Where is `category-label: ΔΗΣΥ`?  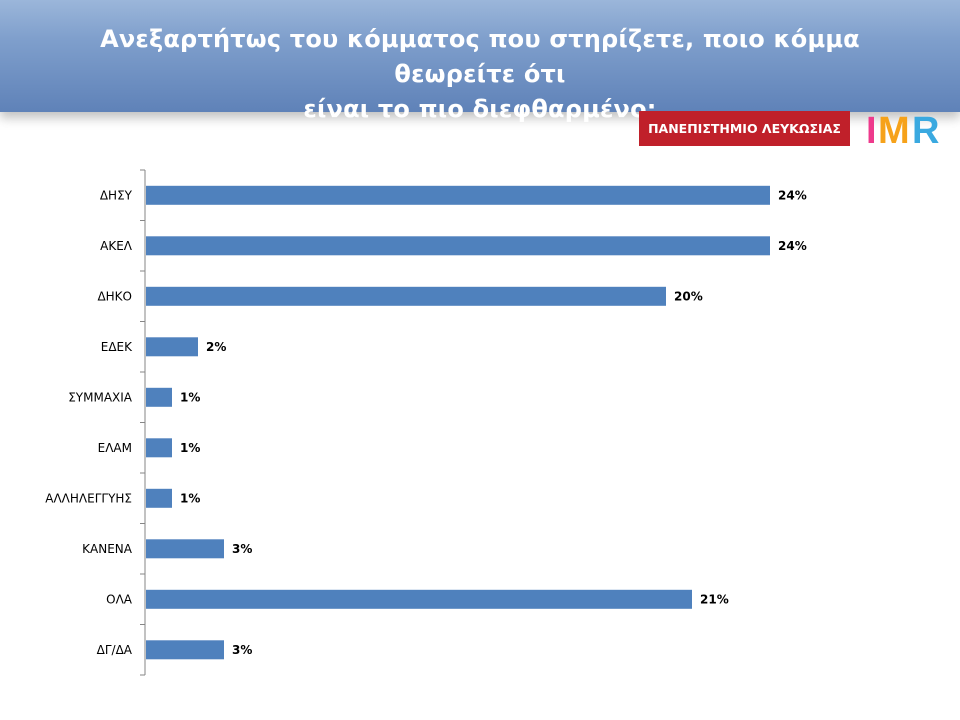 category-label: ΔΗΣΥ is located at coordinates (116, 195).